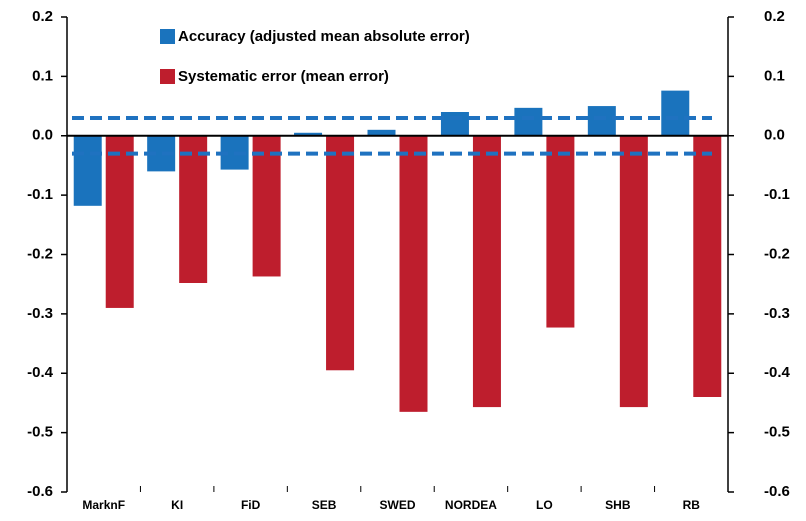 This screenshot has height=521, width=806. Describe the element at coordinates (777, 194) in the screenshot. I see `y2-tick-label: -0.1` at that location.